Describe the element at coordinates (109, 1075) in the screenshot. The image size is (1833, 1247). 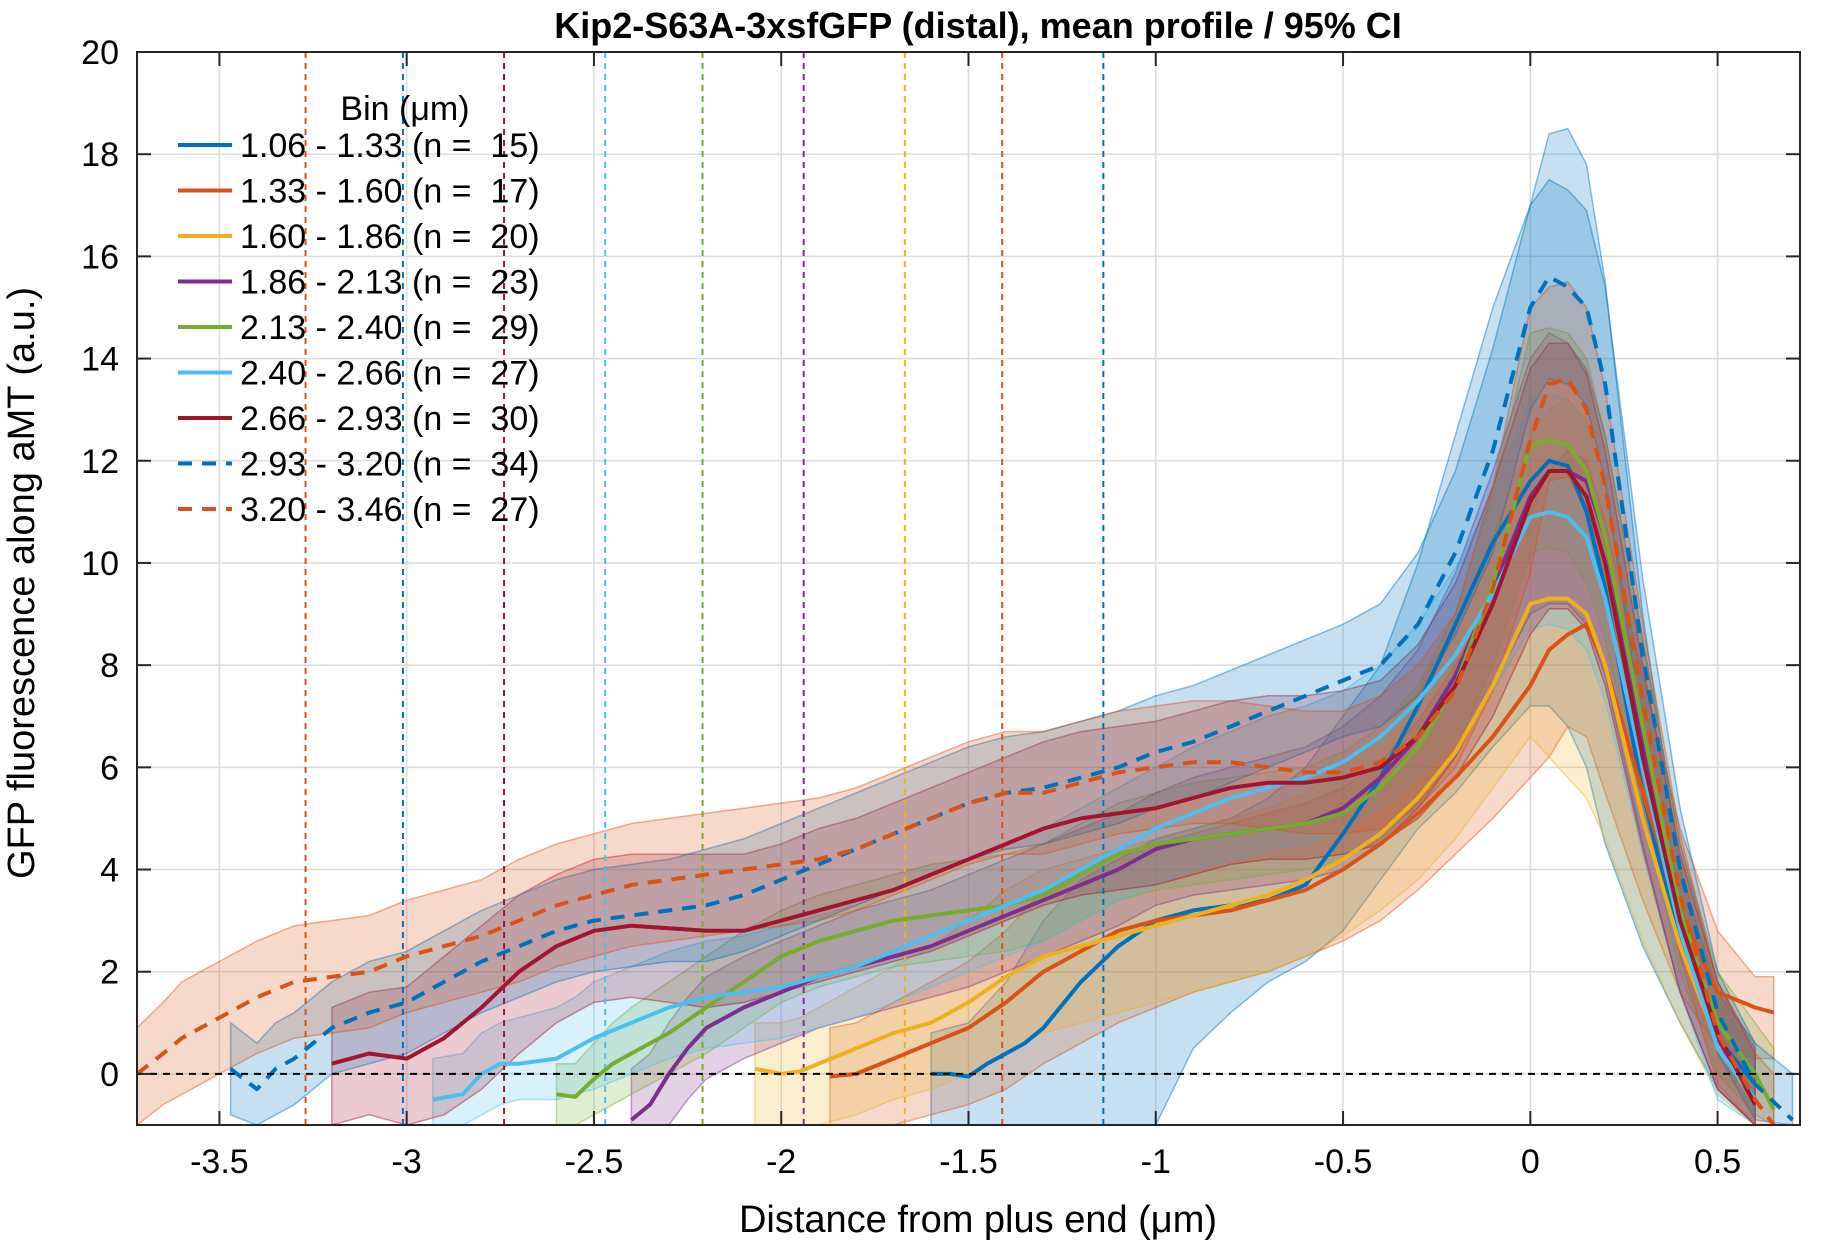
I see `y-tick-label: 0` at that location.